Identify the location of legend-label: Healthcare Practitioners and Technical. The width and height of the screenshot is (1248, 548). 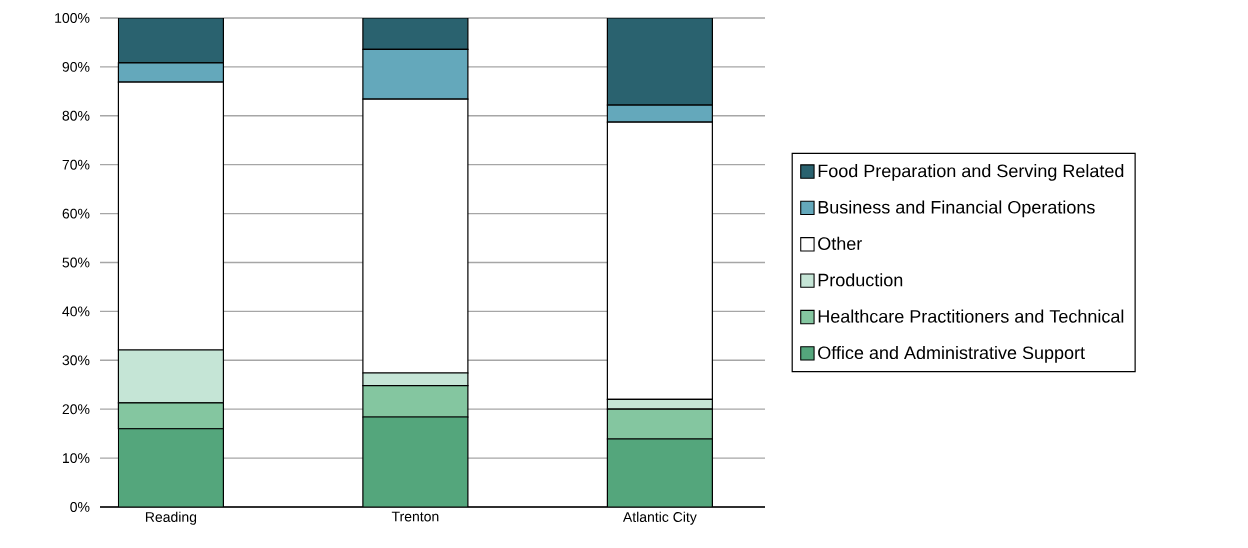
(971, 316).